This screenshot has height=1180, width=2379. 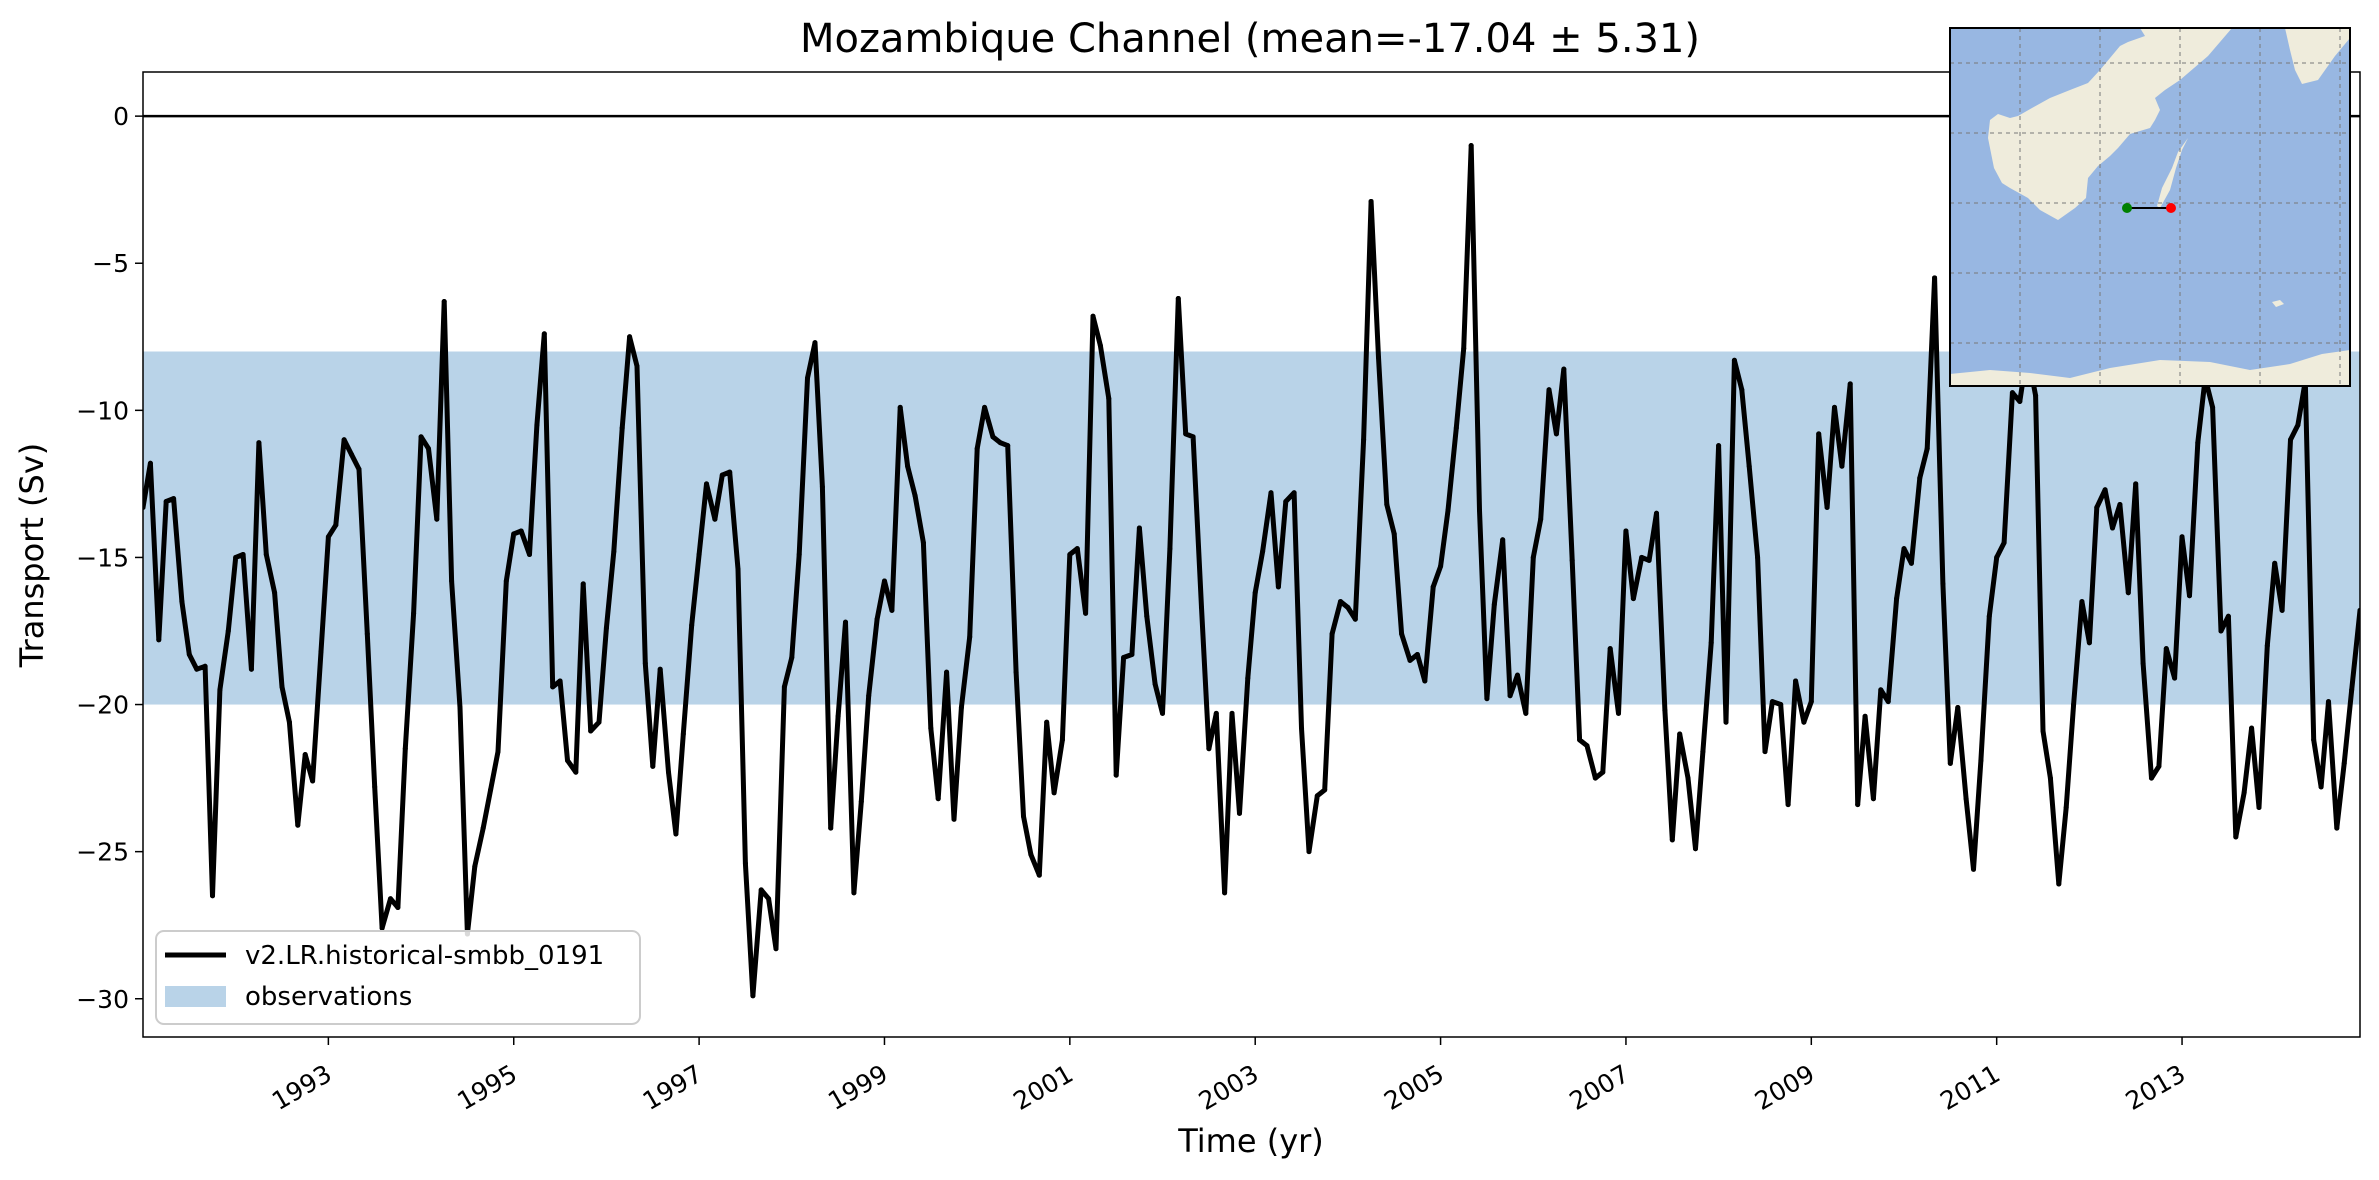 What do you see at coordinates (2317, 56) in the screenshot?
I see `arabia-landmass` at bounding box center [2317, 56].